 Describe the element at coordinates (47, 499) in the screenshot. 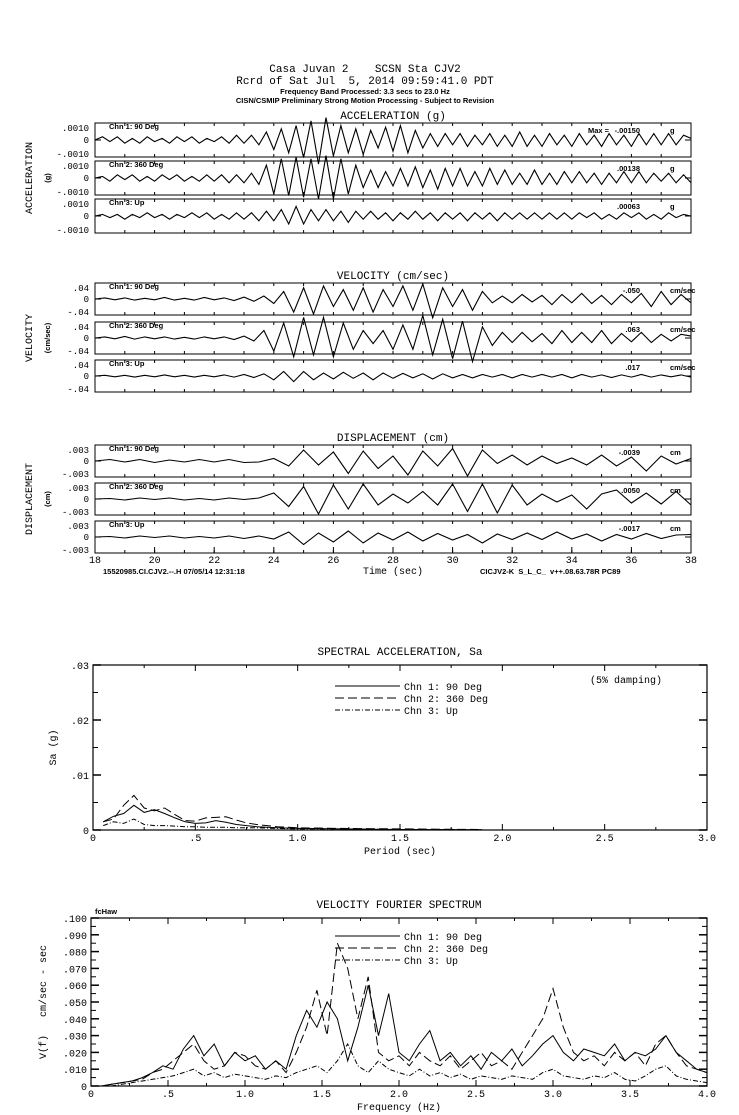

I see `y-axis-unit: (cm)` at that location.